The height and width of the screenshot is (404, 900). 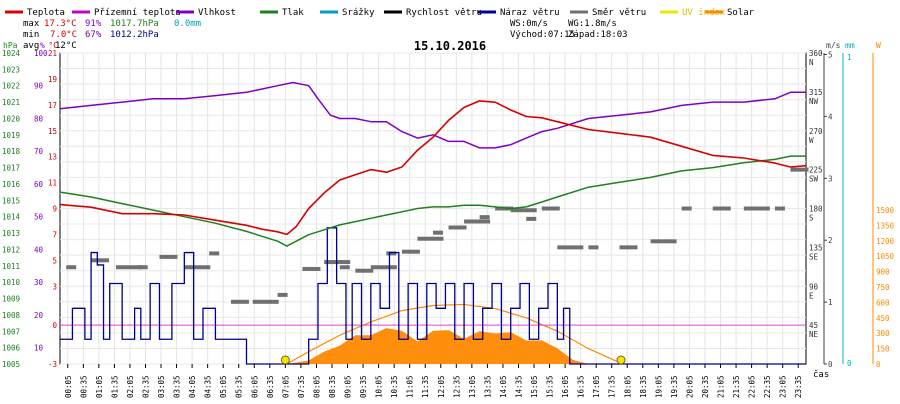 What do you see at coordinates (137, 13) in the screenshot?
I see `legend-label-1: Přízemní teplota` at bounding box center [137, 13].